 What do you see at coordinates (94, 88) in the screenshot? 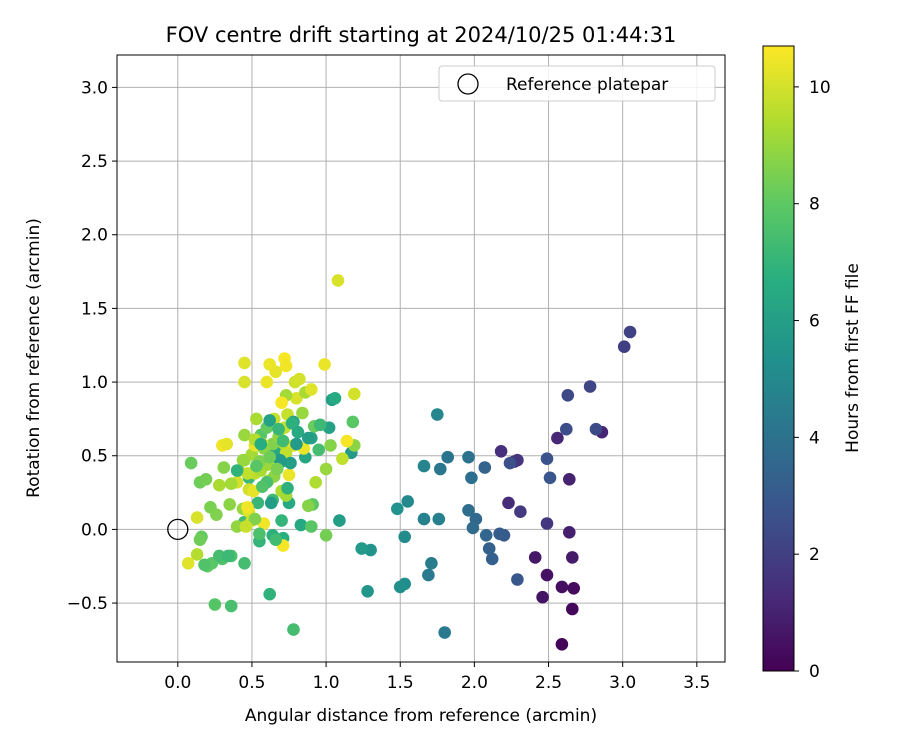
I see `y-tick-label: 3.0` at bounding box center [94, 88].